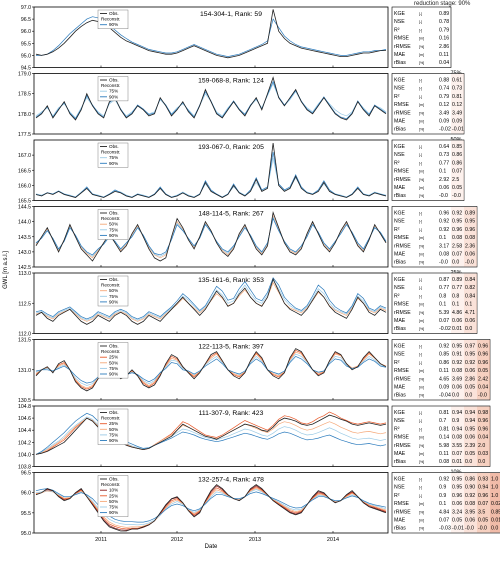 The image size is (500, 572). What do you see at coordinates (444, 371) in the screenshot?
I see `metric-value: 0.11` at bounding box center [444, 371].